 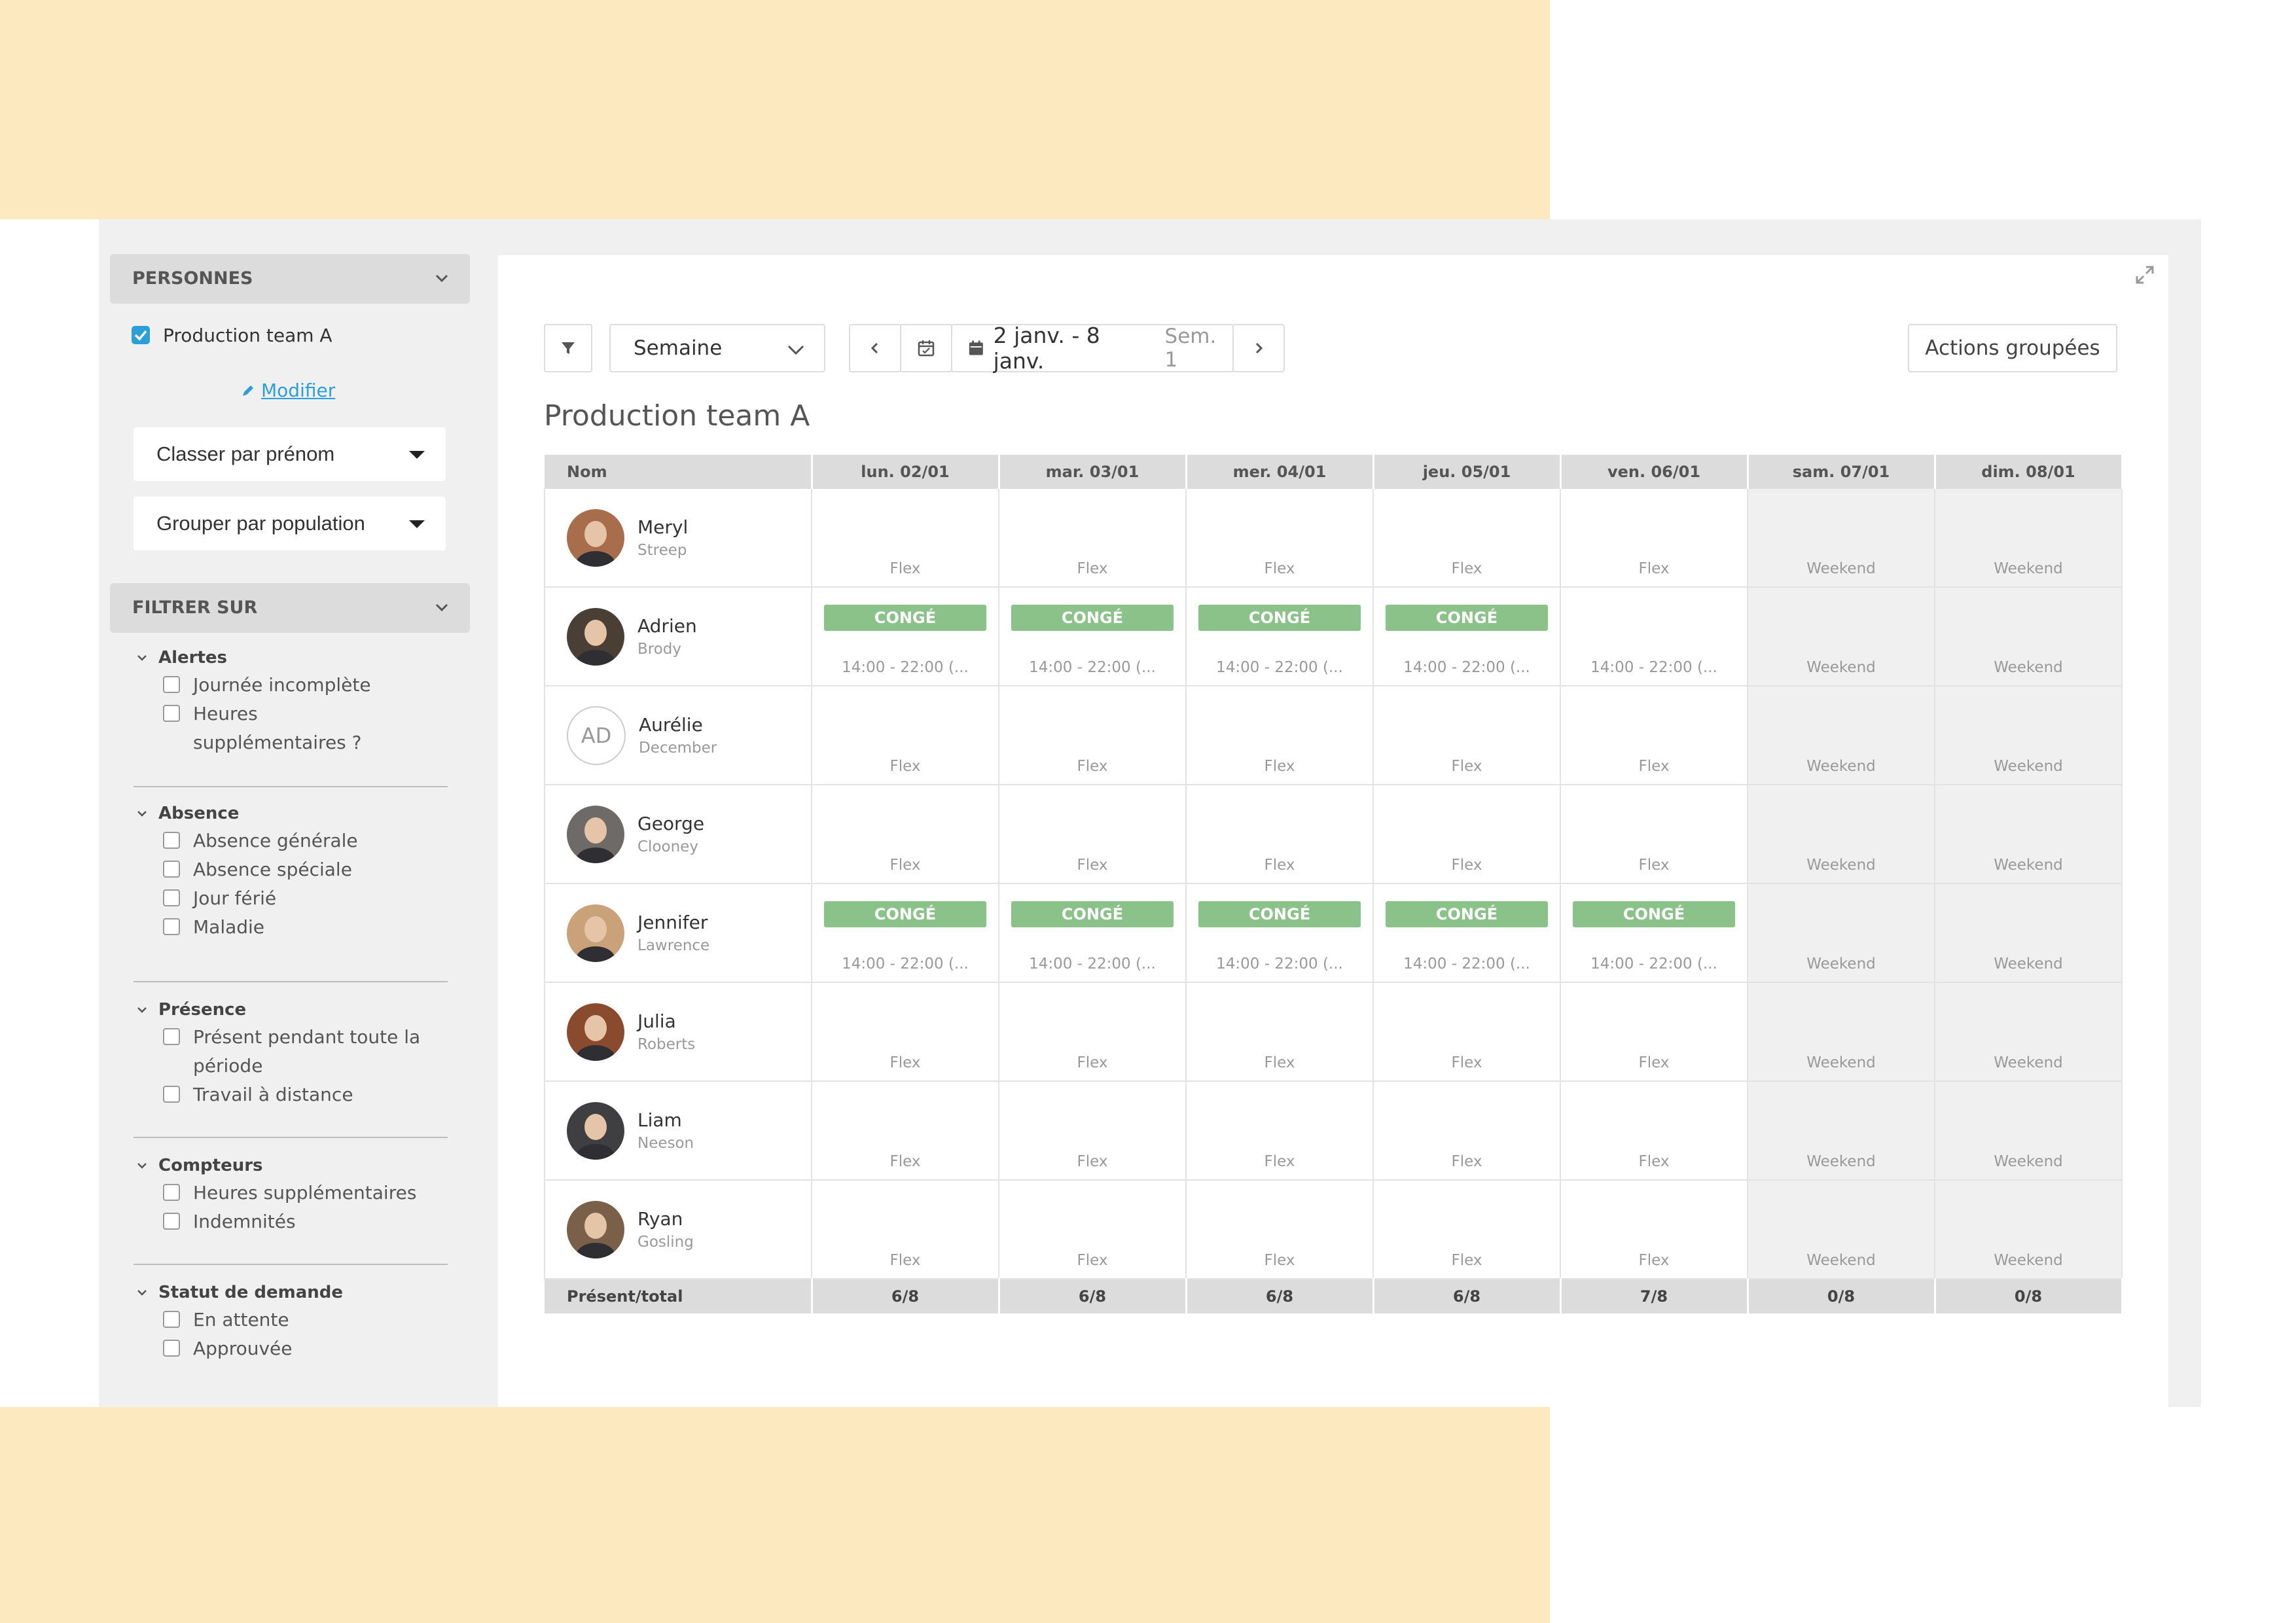 I want to click on filter-option: Journée incomplète, so click(x=305, y=686).